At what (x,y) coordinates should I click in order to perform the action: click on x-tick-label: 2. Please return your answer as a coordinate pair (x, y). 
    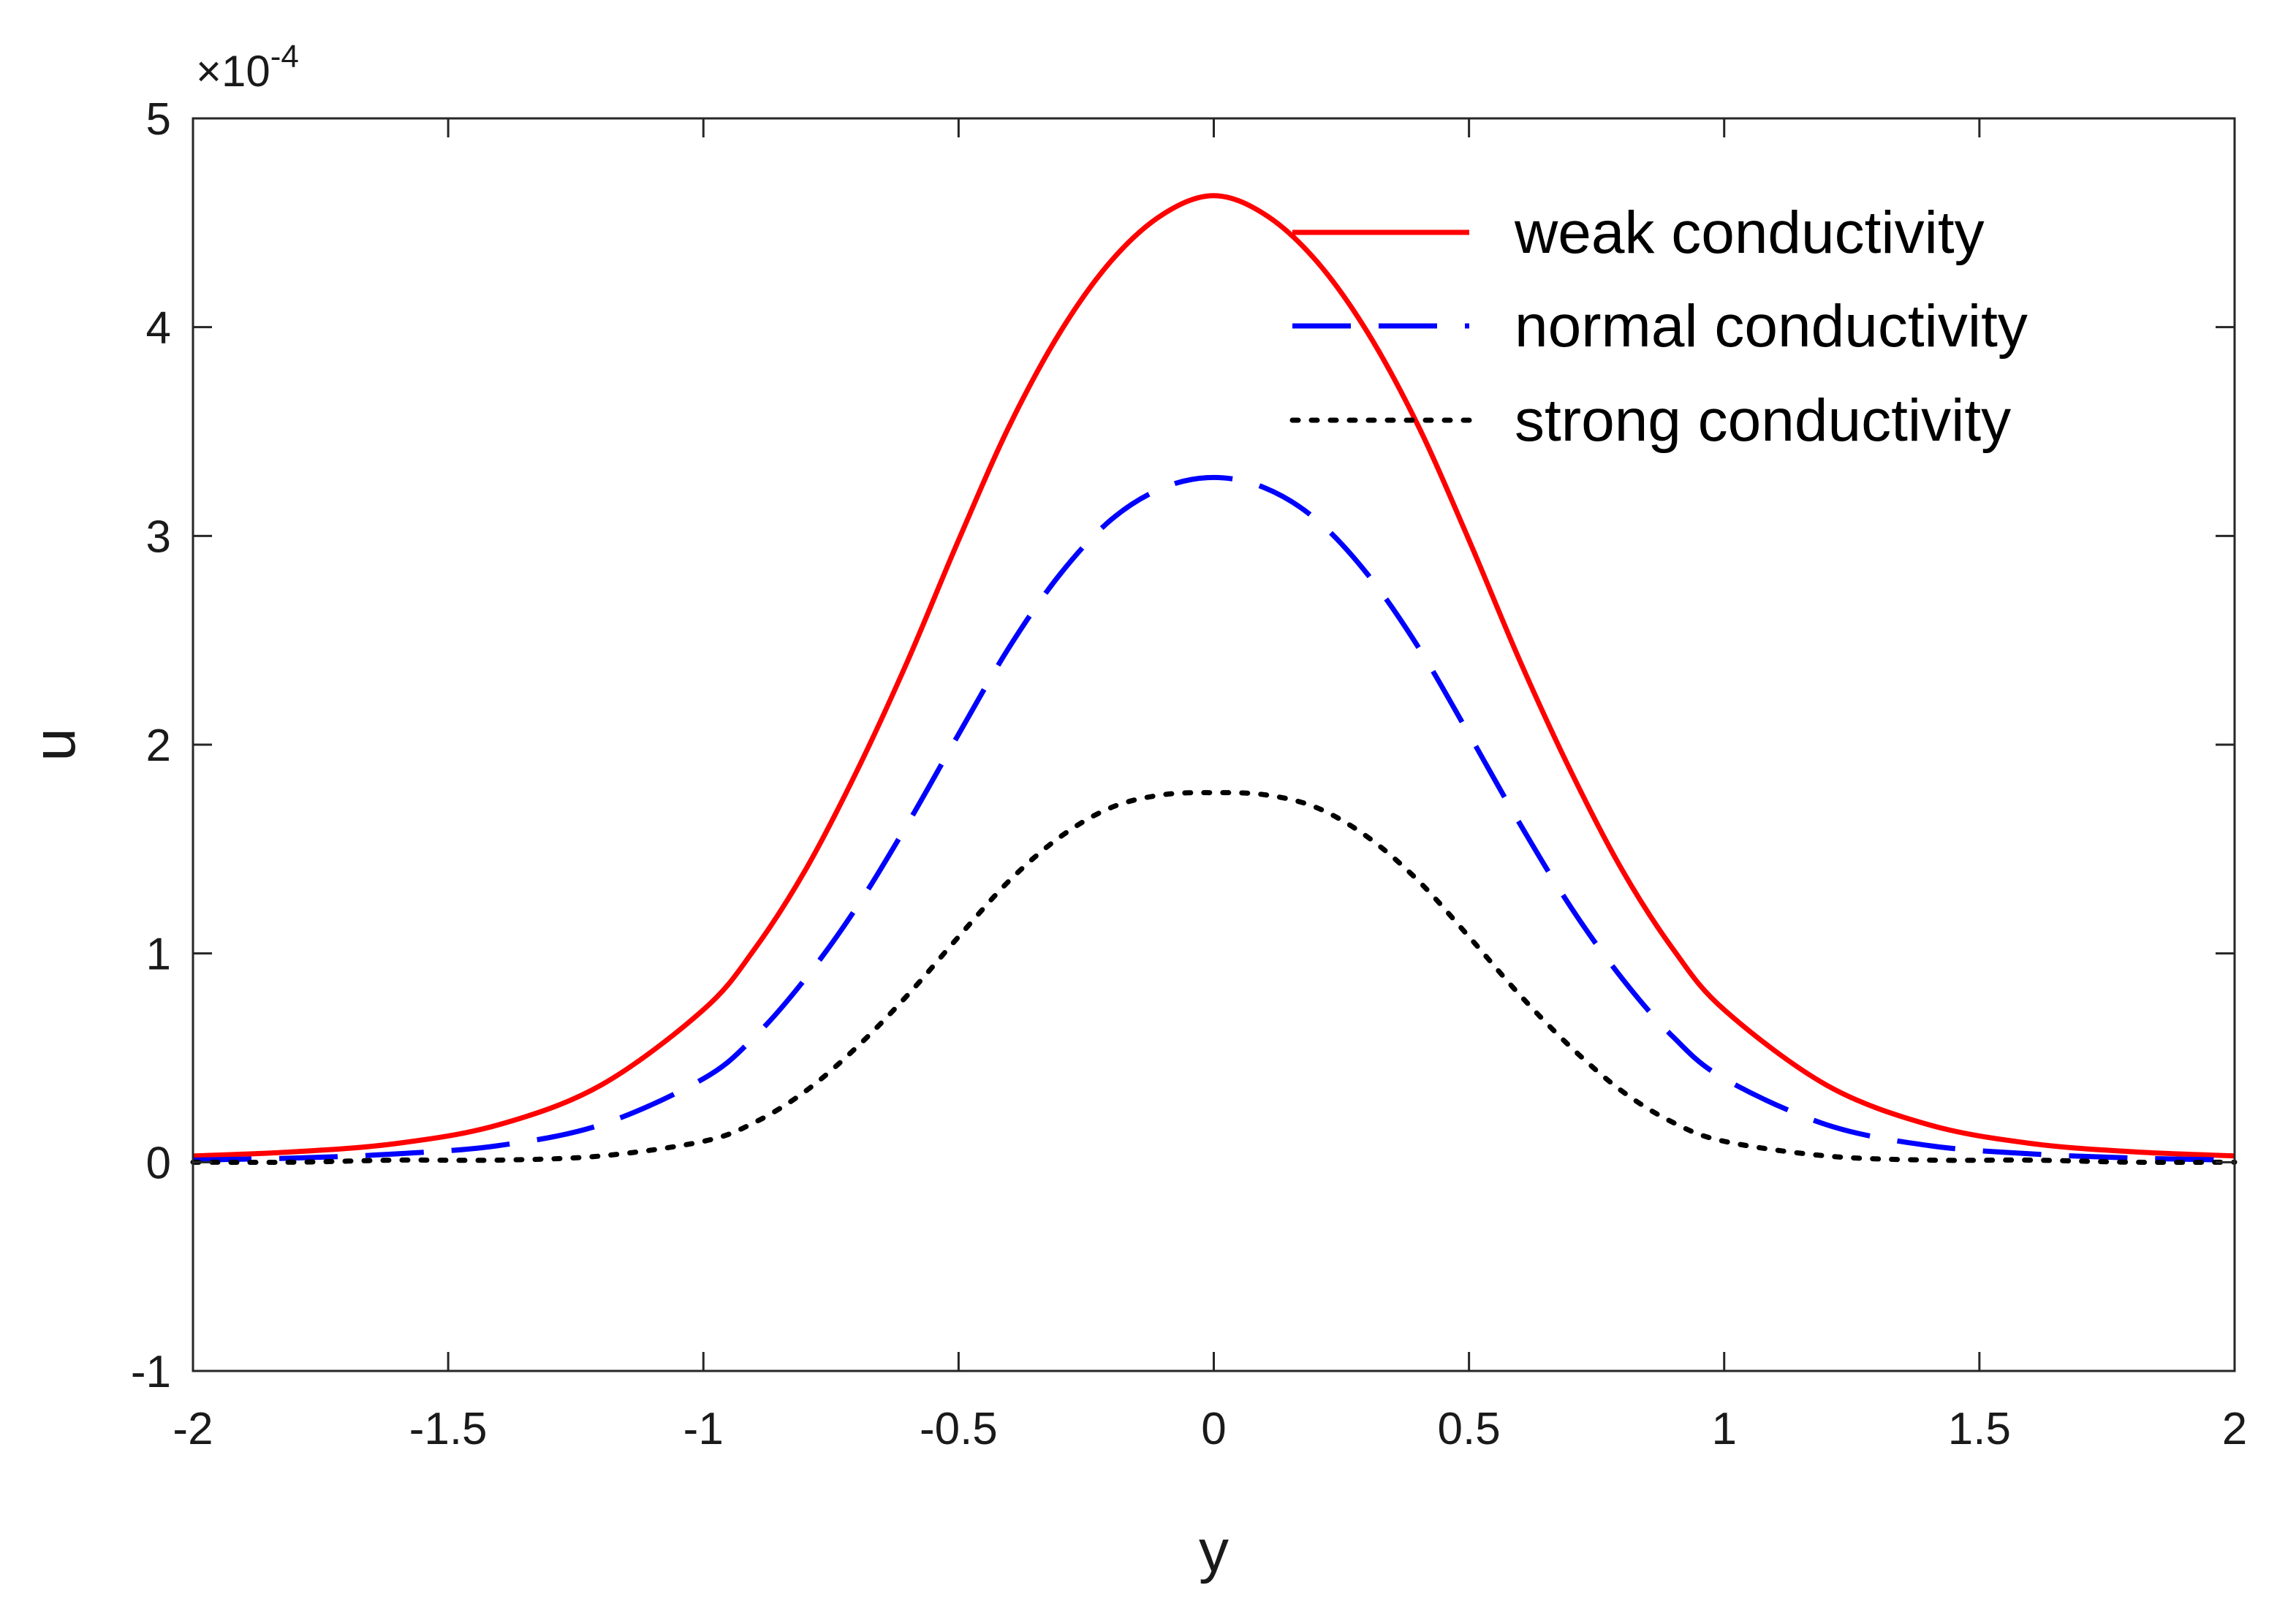
    Looking at the image, I should click on (2234, 1429).